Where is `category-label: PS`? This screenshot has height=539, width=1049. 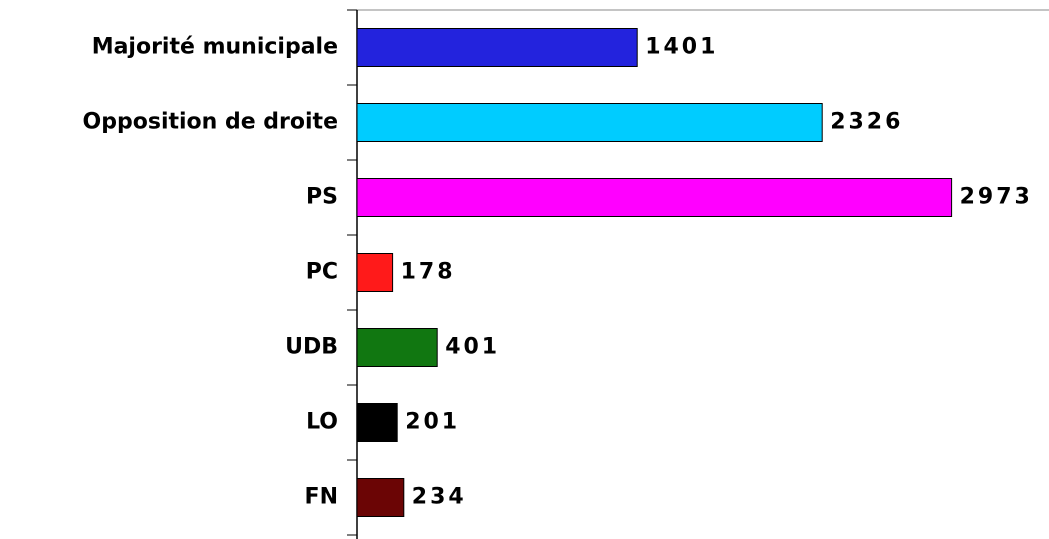 category-label: PS is located at coordinates (322, 197).